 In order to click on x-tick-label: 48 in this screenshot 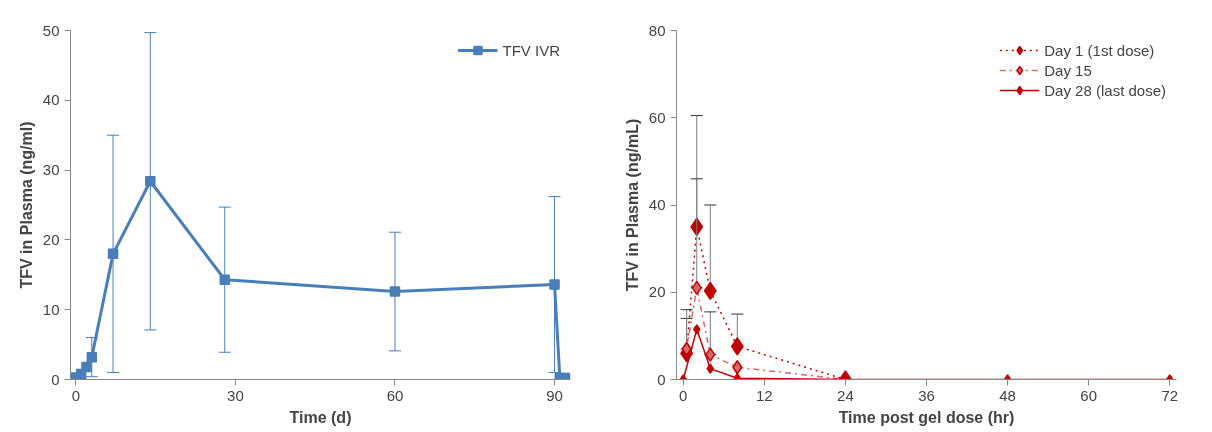, I will do `click(1007, 395)`.